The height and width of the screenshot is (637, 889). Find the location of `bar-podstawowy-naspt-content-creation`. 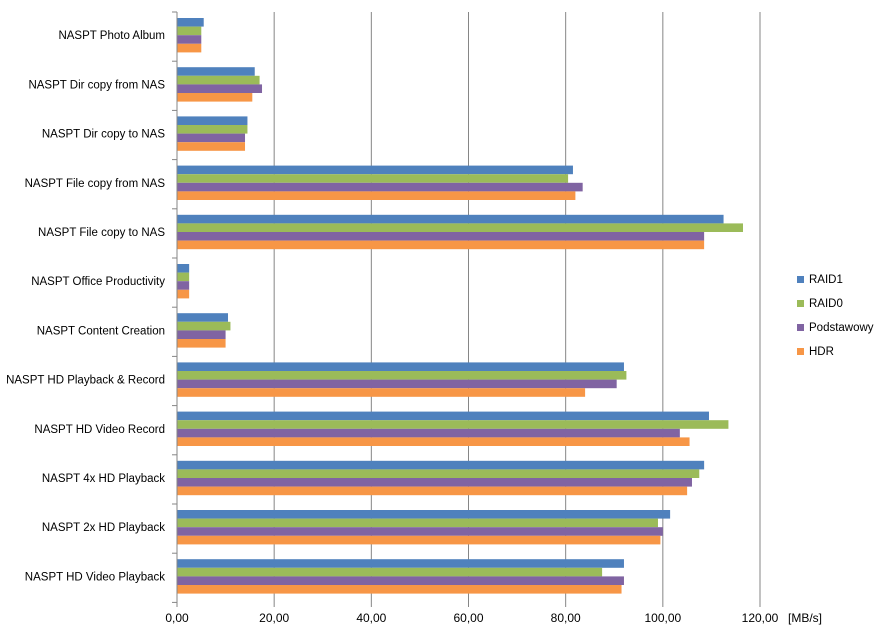

bar-podstawowy-naspt-content-creation is located at coordinates (201, 334).